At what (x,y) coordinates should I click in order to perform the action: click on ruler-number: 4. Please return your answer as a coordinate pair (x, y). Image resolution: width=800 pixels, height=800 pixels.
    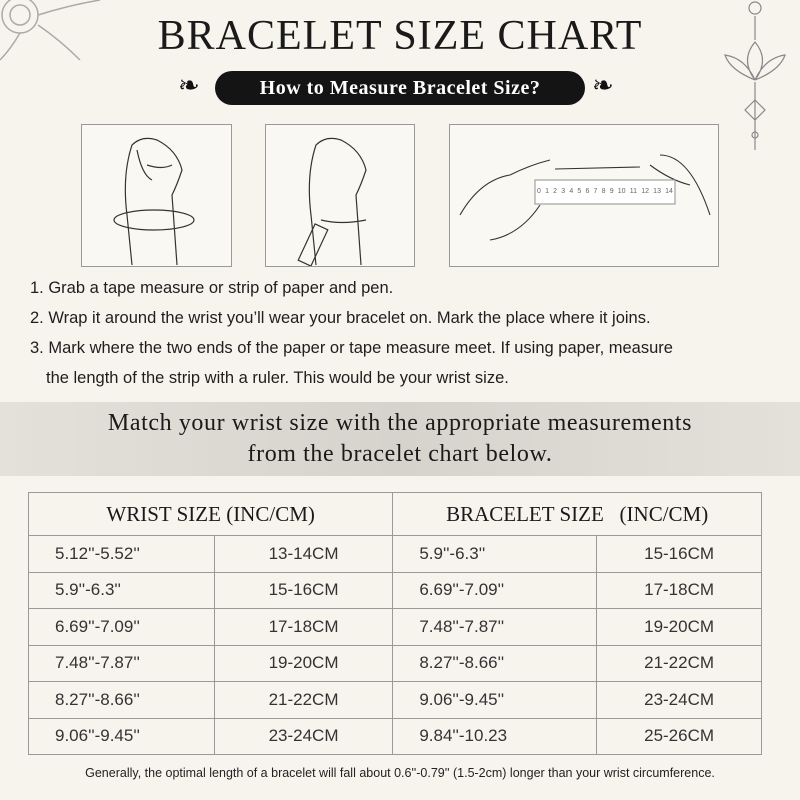
    Looking at the image, I should click on (571, 191).